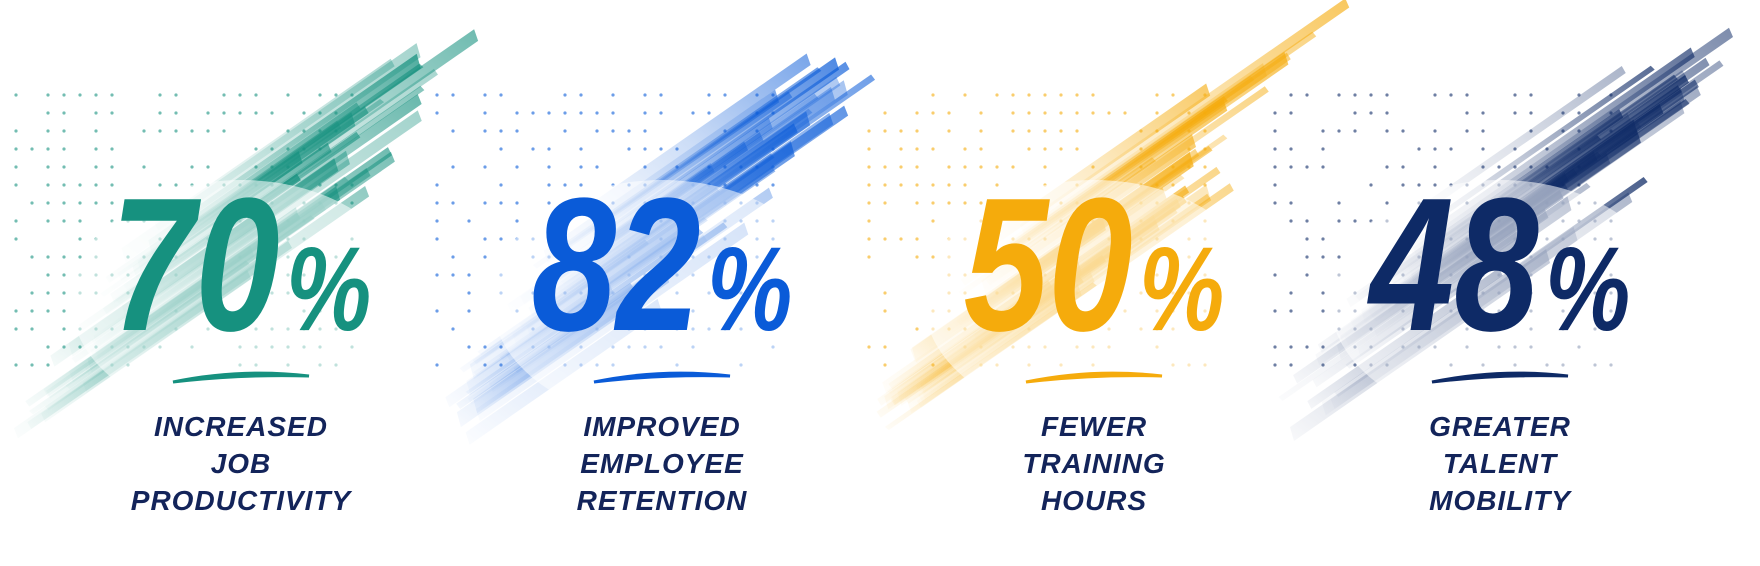 The height and width of the screenshot is (566, 1760). What do you see at coordinates (662, 377) in the screenshot?
I see `underline-swoosh` at bounding box center [662, 377].